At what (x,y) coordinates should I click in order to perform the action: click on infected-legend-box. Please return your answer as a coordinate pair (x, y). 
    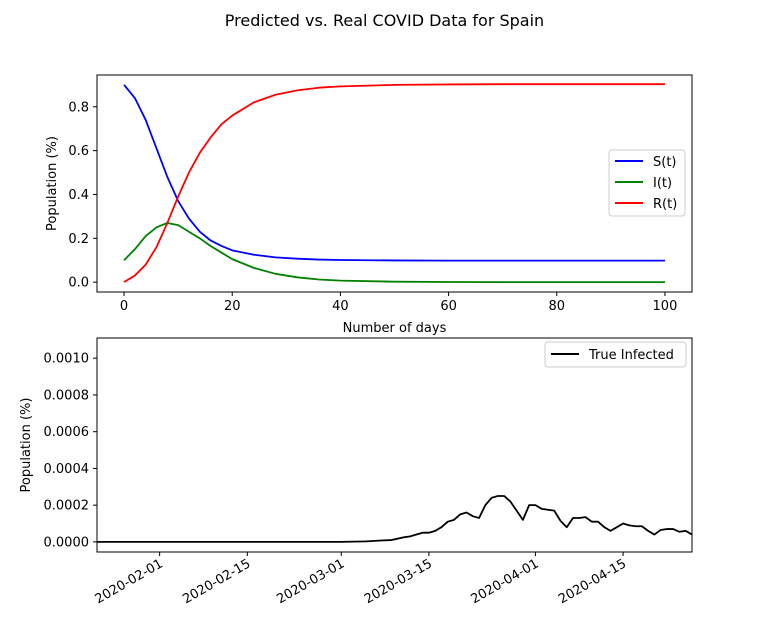
    Looking at the image, I should click on (615, 354).